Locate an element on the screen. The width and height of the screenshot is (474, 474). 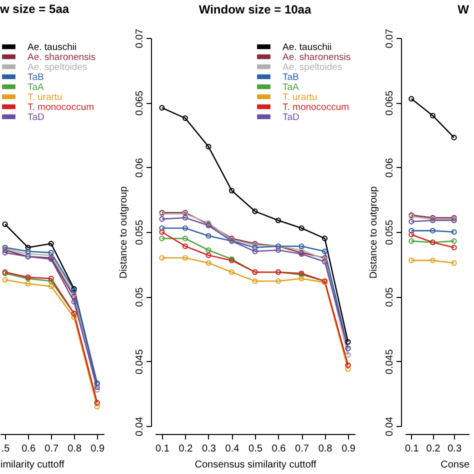
chart-title: W is located at coordinates (464, 9).